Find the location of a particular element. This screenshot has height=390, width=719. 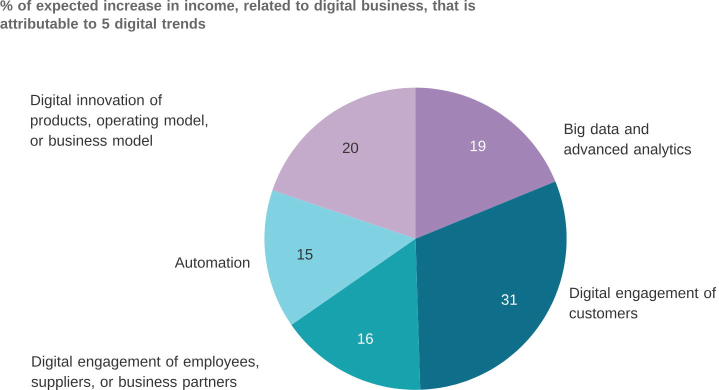

chart-title: % of expected increase in income, related to digital business, that is attributable to 5 digital trends is located at coordinates (238, 16).